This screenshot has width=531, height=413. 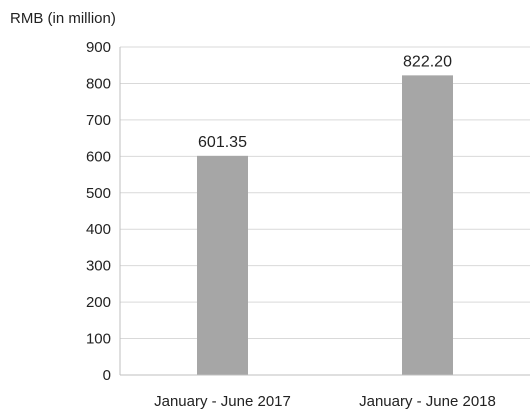 I want to click on x-tick-label: January - June 2017, so click(x=222, y=401).